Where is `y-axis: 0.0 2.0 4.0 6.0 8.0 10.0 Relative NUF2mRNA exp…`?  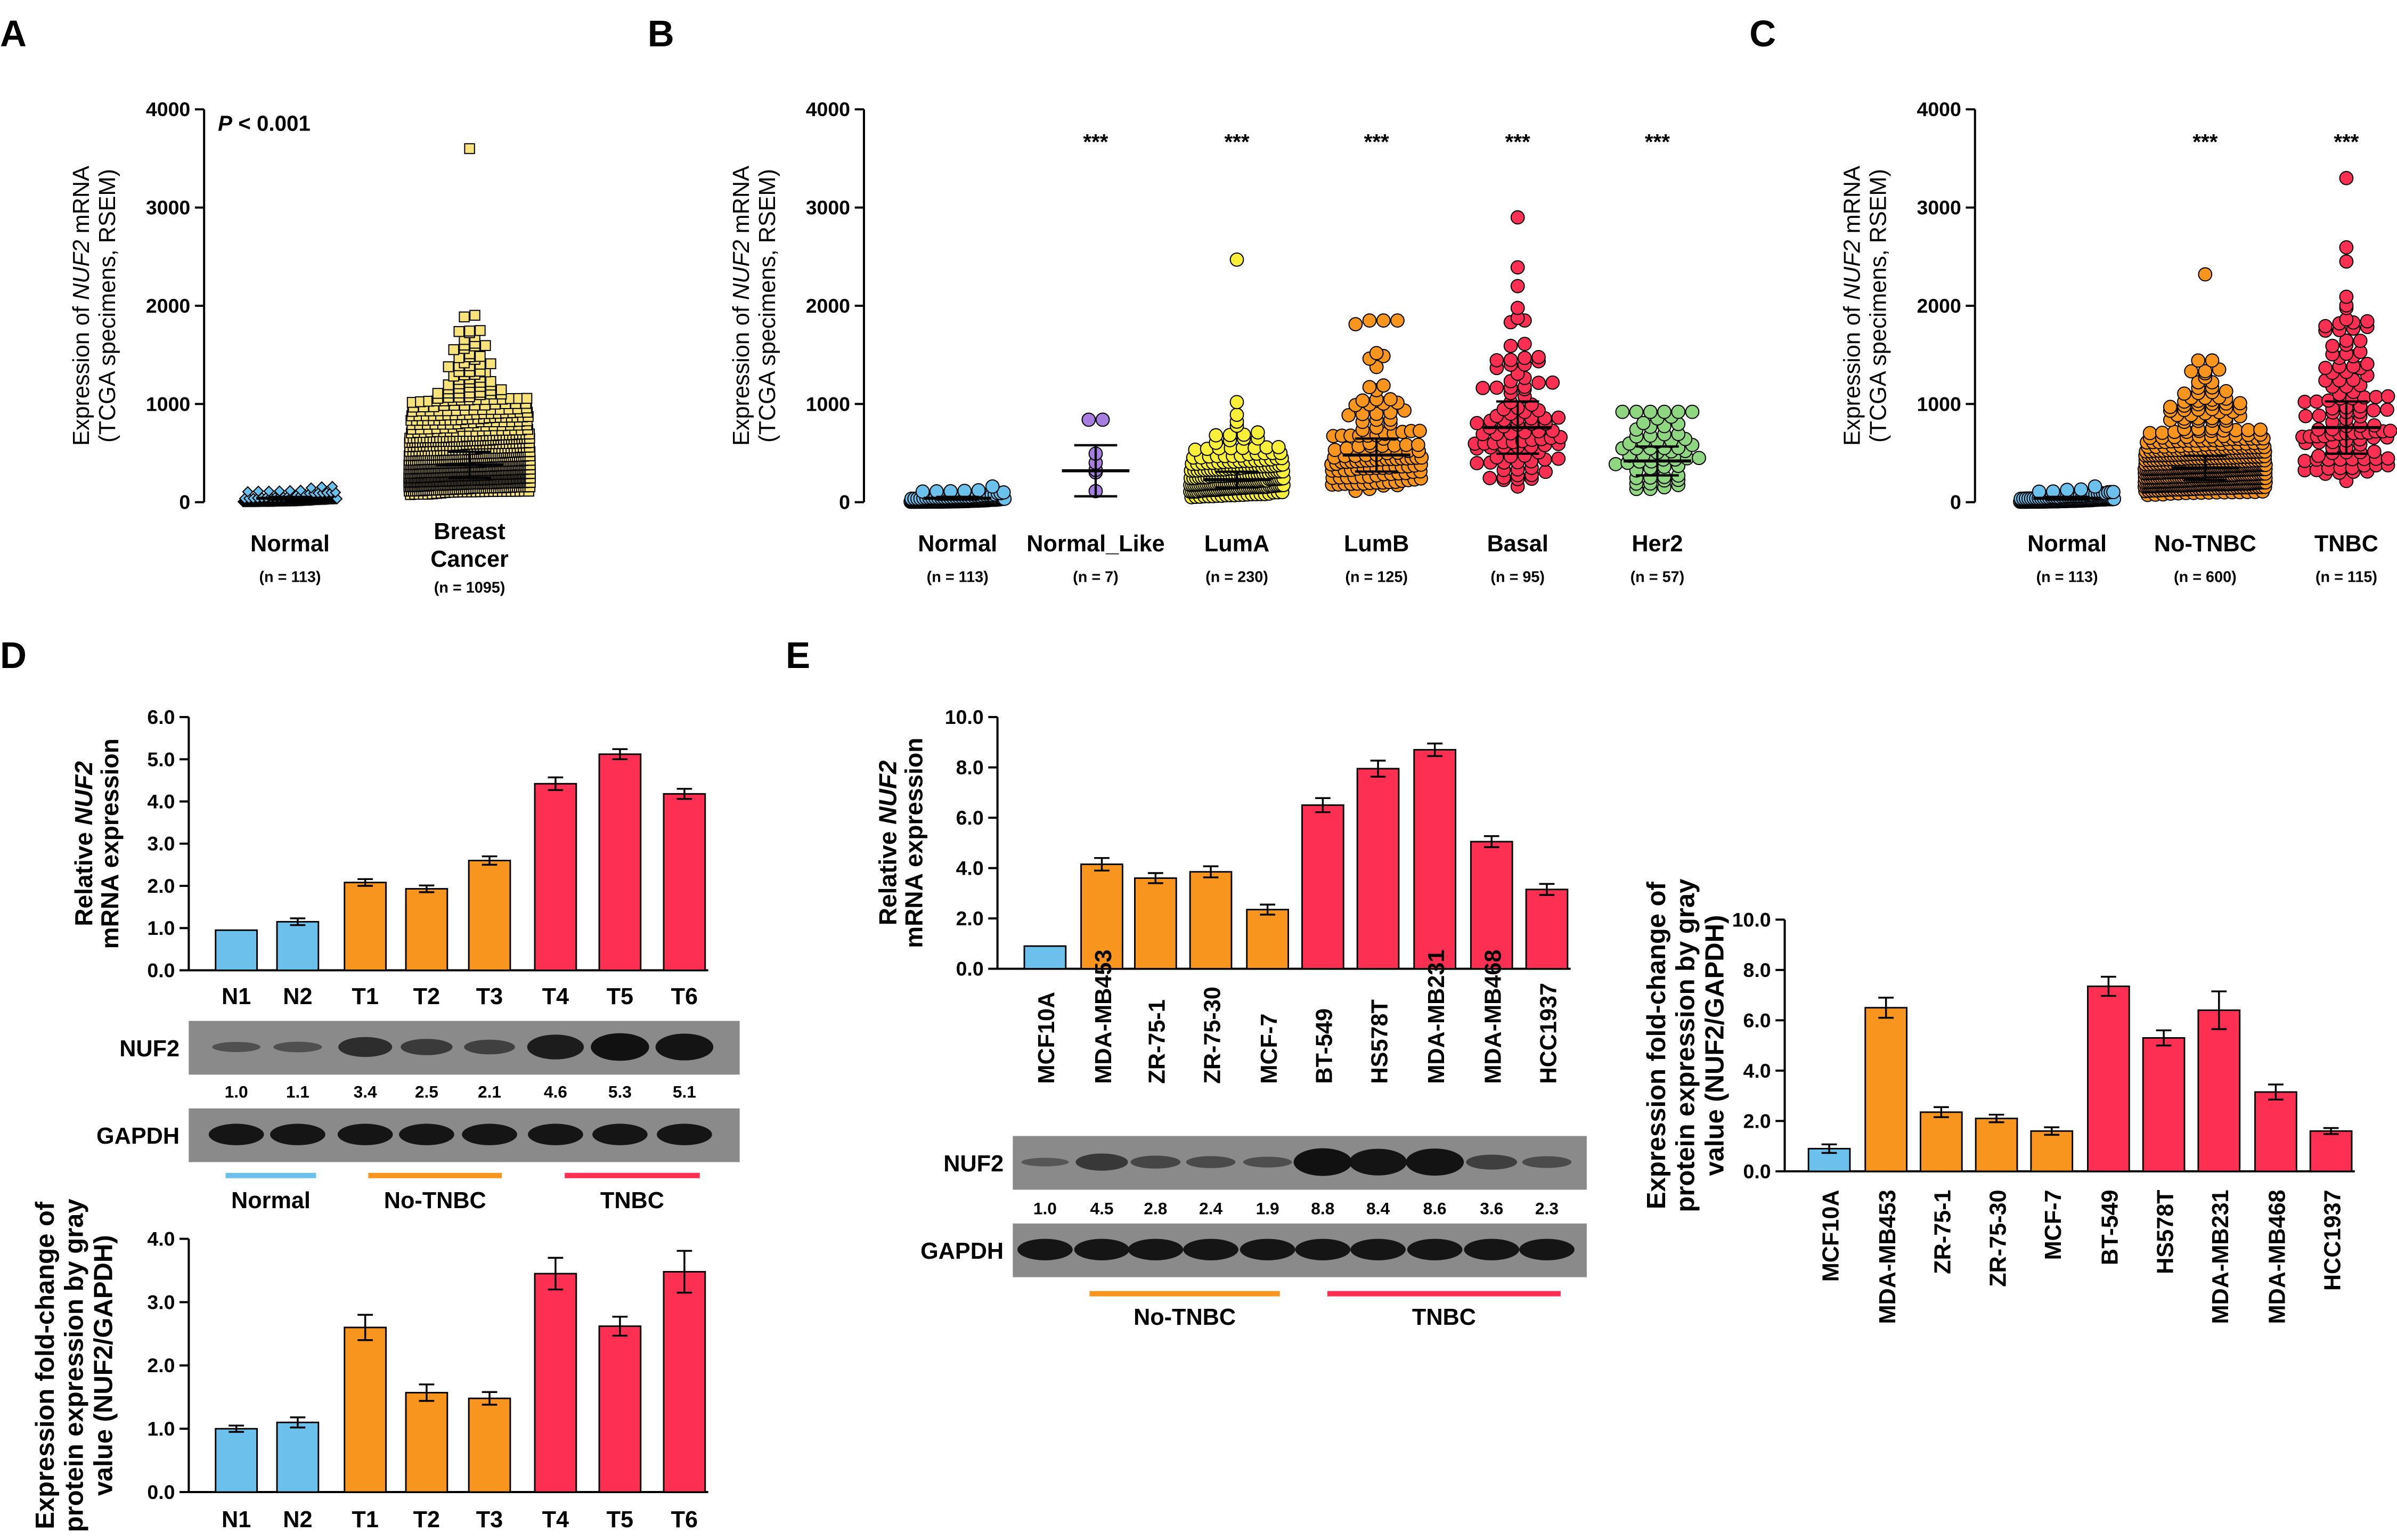
y-axis: 0.0 2.0 4.0 6.0 8.0 10.0 Relative NUF2mRNA exp… is located at coordinates (936, 843).